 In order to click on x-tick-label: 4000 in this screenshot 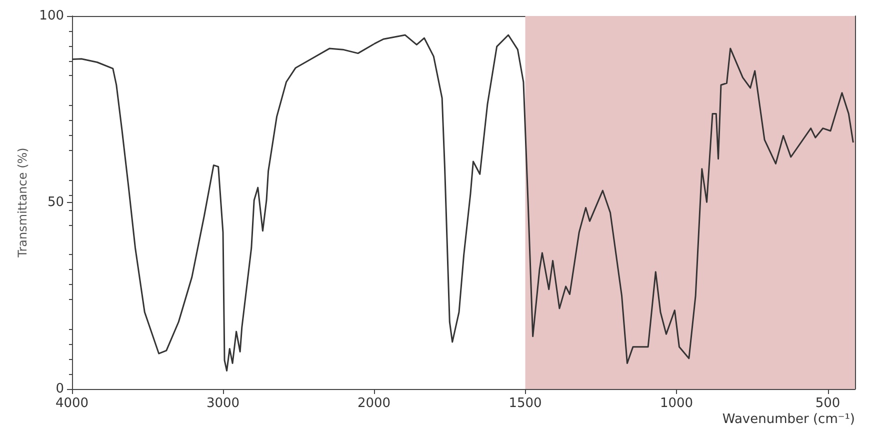, I will do `click(72, 403)`.